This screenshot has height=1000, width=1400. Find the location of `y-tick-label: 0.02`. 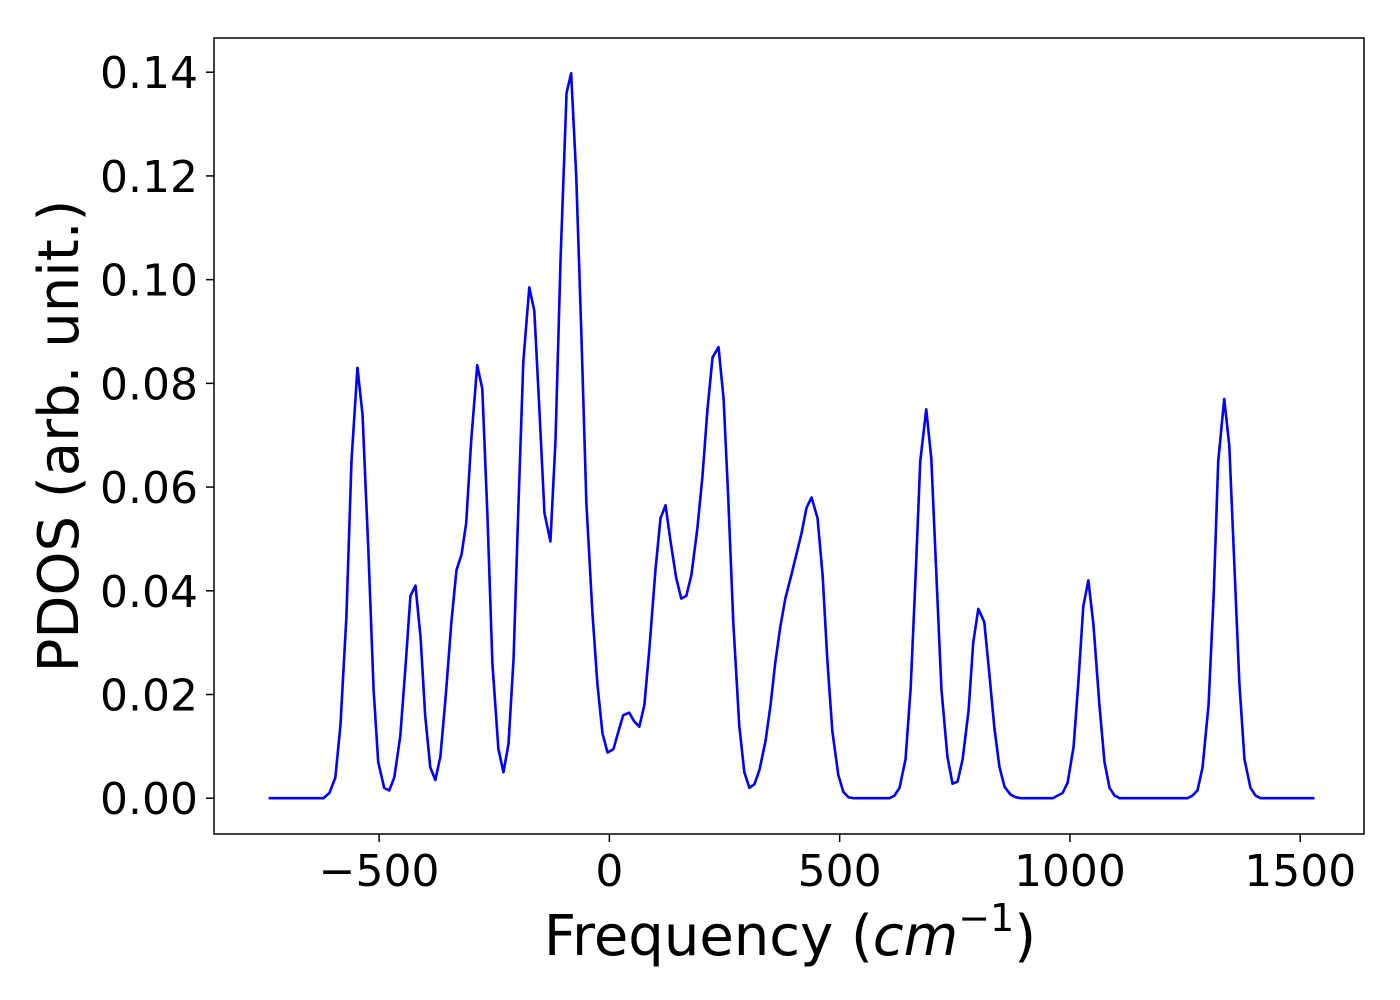

y-tick-label: 0.02 is located at coordinates (149, 696).